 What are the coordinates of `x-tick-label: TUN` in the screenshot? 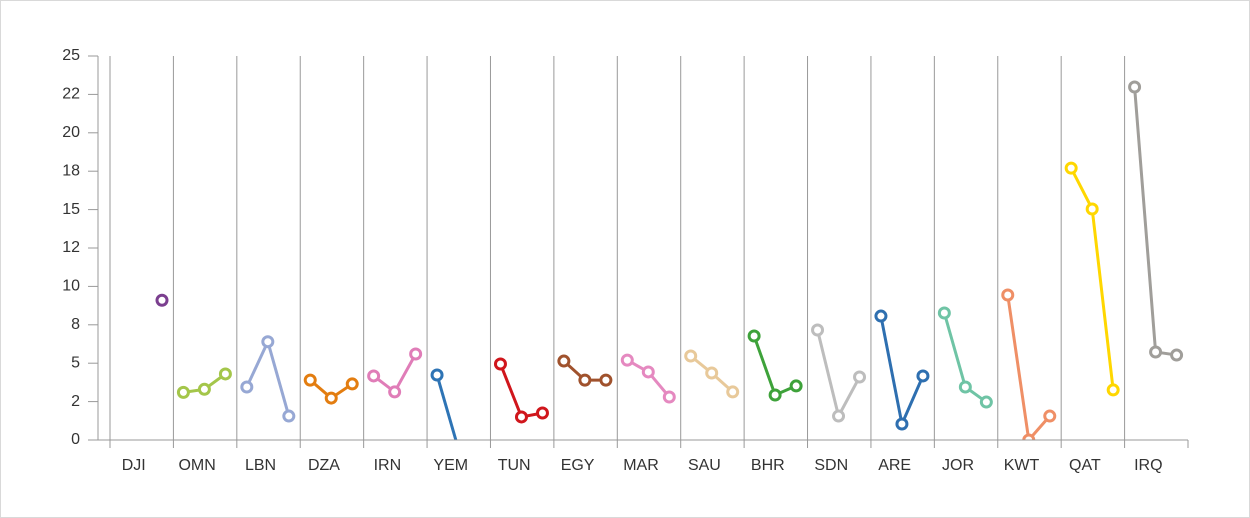 It's located at (514, 465).